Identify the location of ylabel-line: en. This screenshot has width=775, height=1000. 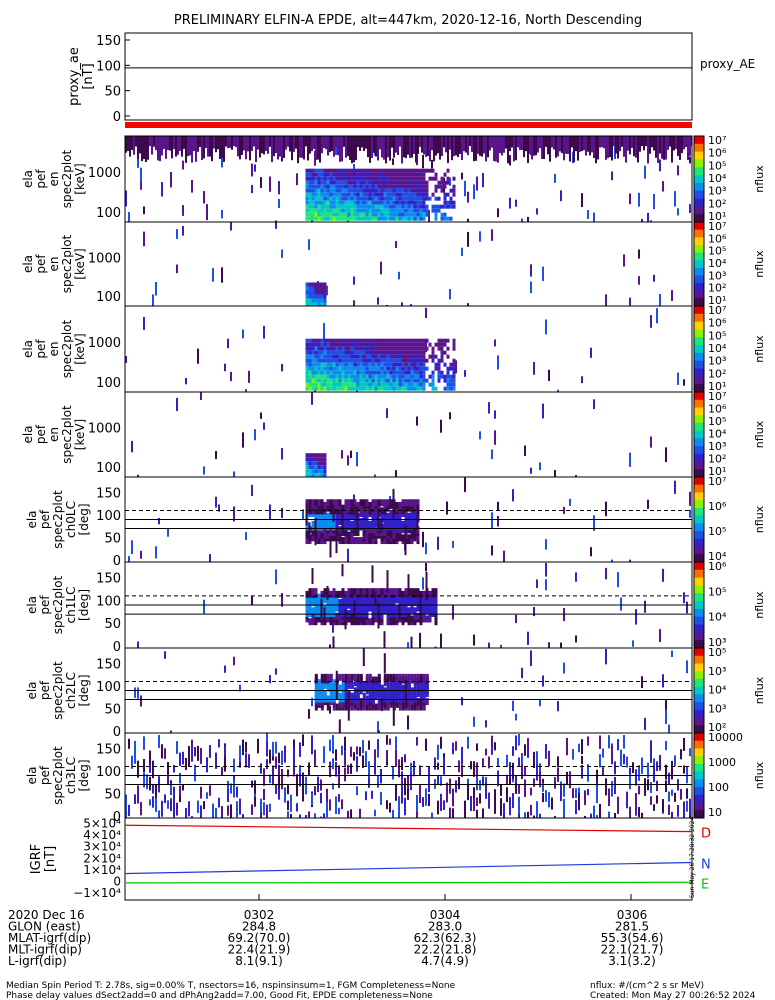
(54, 349).